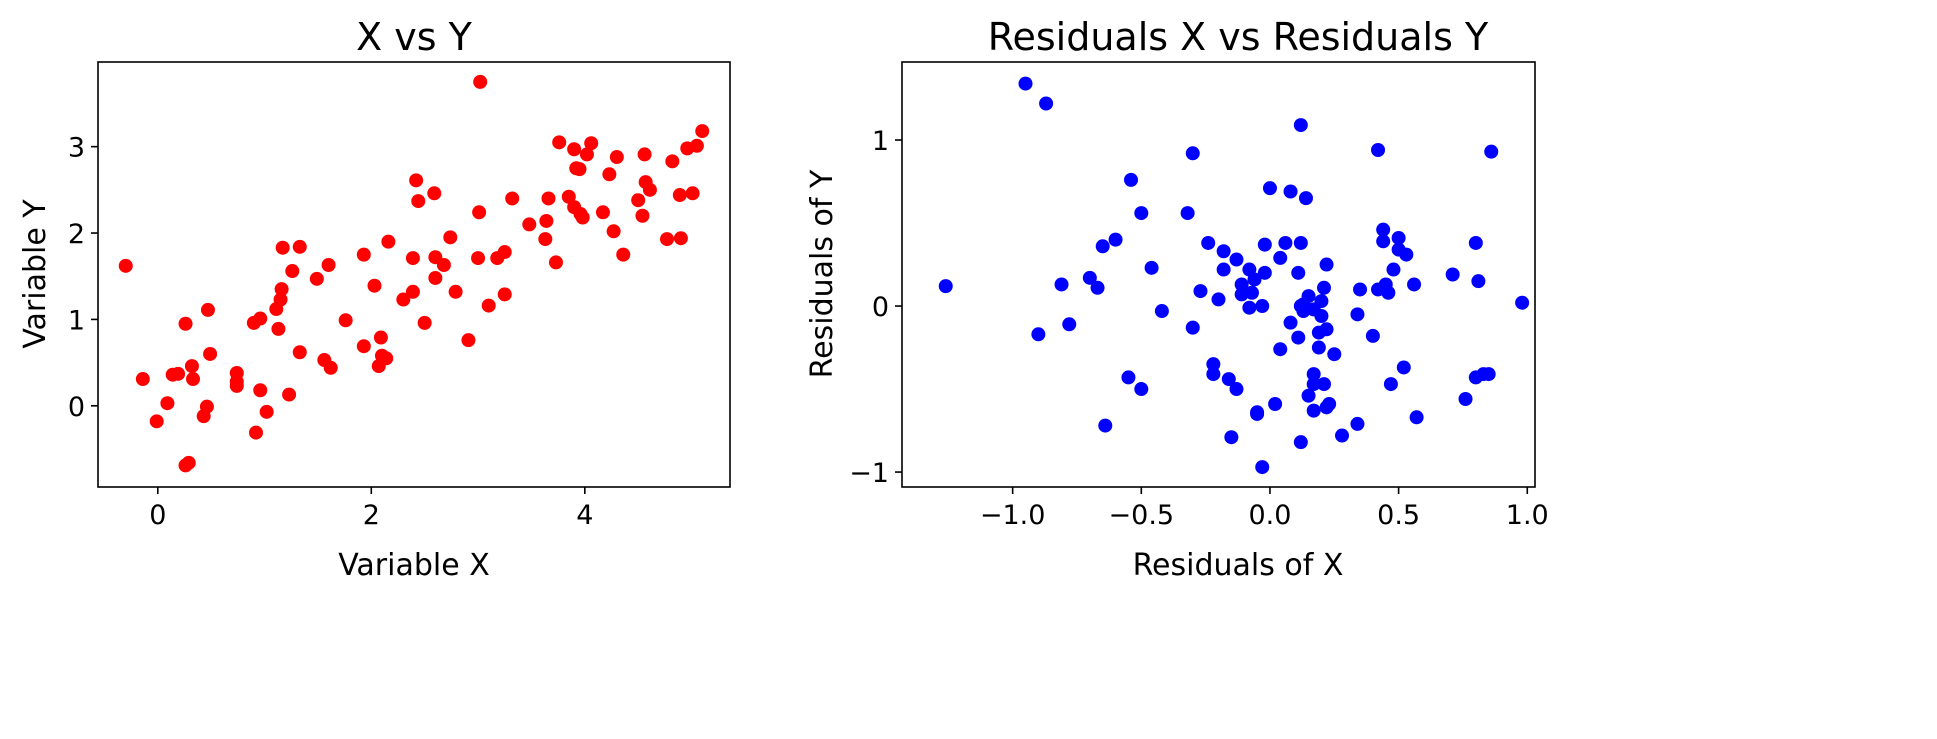 The width and height of the screenshot is (1937, 739). Describe the element at coordinates (414, 565) in the screenshot. I see `left-x-axis-label: Variable X` at that location.